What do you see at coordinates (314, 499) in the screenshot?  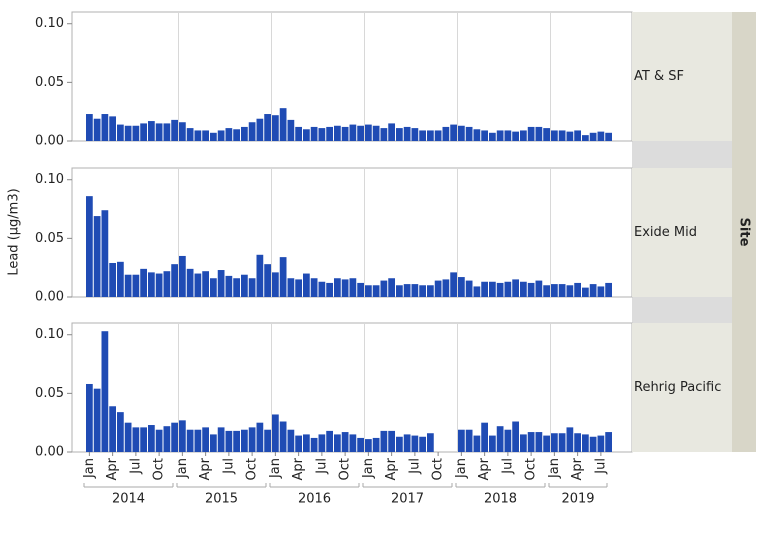 I see `group-label: 2016` at bounding box center [314, 499].